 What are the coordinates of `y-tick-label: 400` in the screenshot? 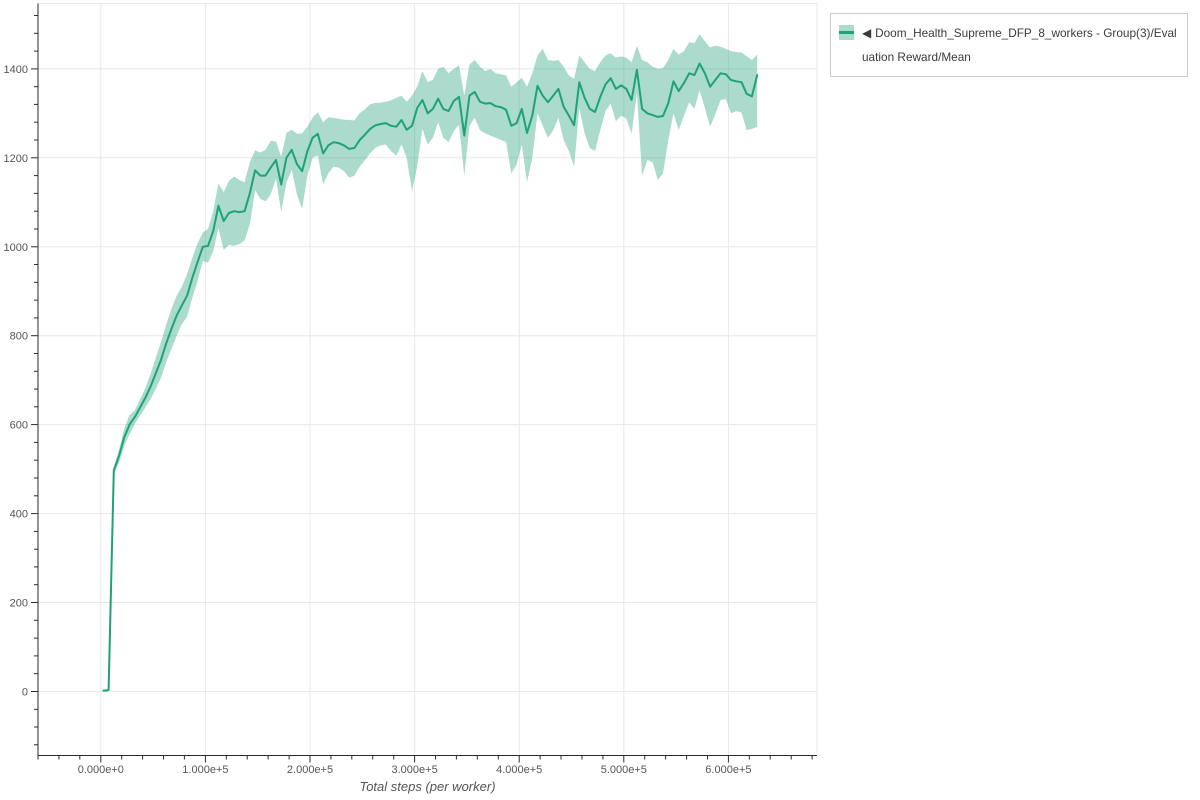 It's located at (19, 515).